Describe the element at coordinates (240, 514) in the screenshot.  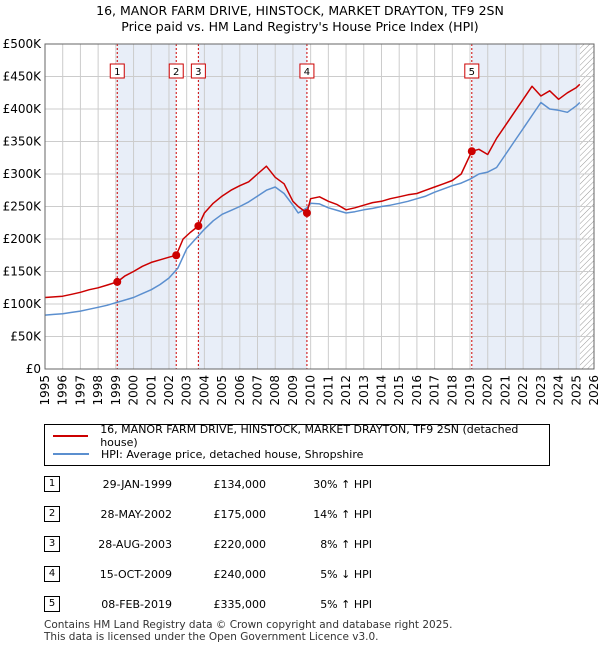
I see `sale-price: £175,000` at that location.